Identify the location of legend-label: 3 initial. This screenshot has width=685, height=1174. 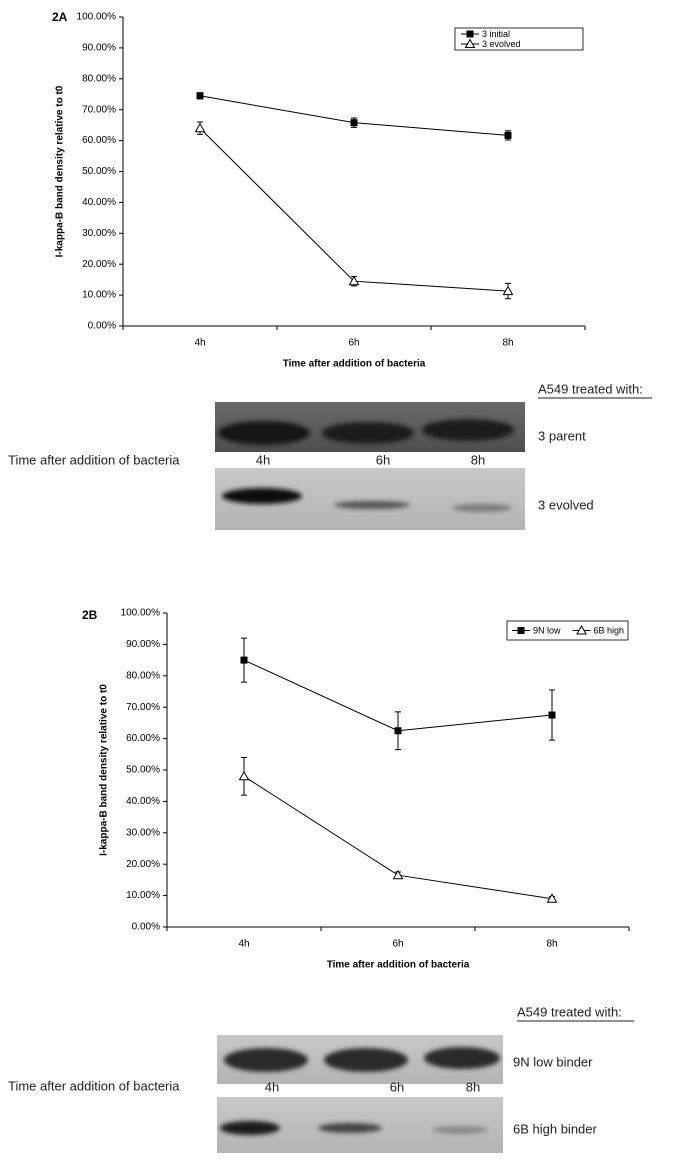
(496, 34).